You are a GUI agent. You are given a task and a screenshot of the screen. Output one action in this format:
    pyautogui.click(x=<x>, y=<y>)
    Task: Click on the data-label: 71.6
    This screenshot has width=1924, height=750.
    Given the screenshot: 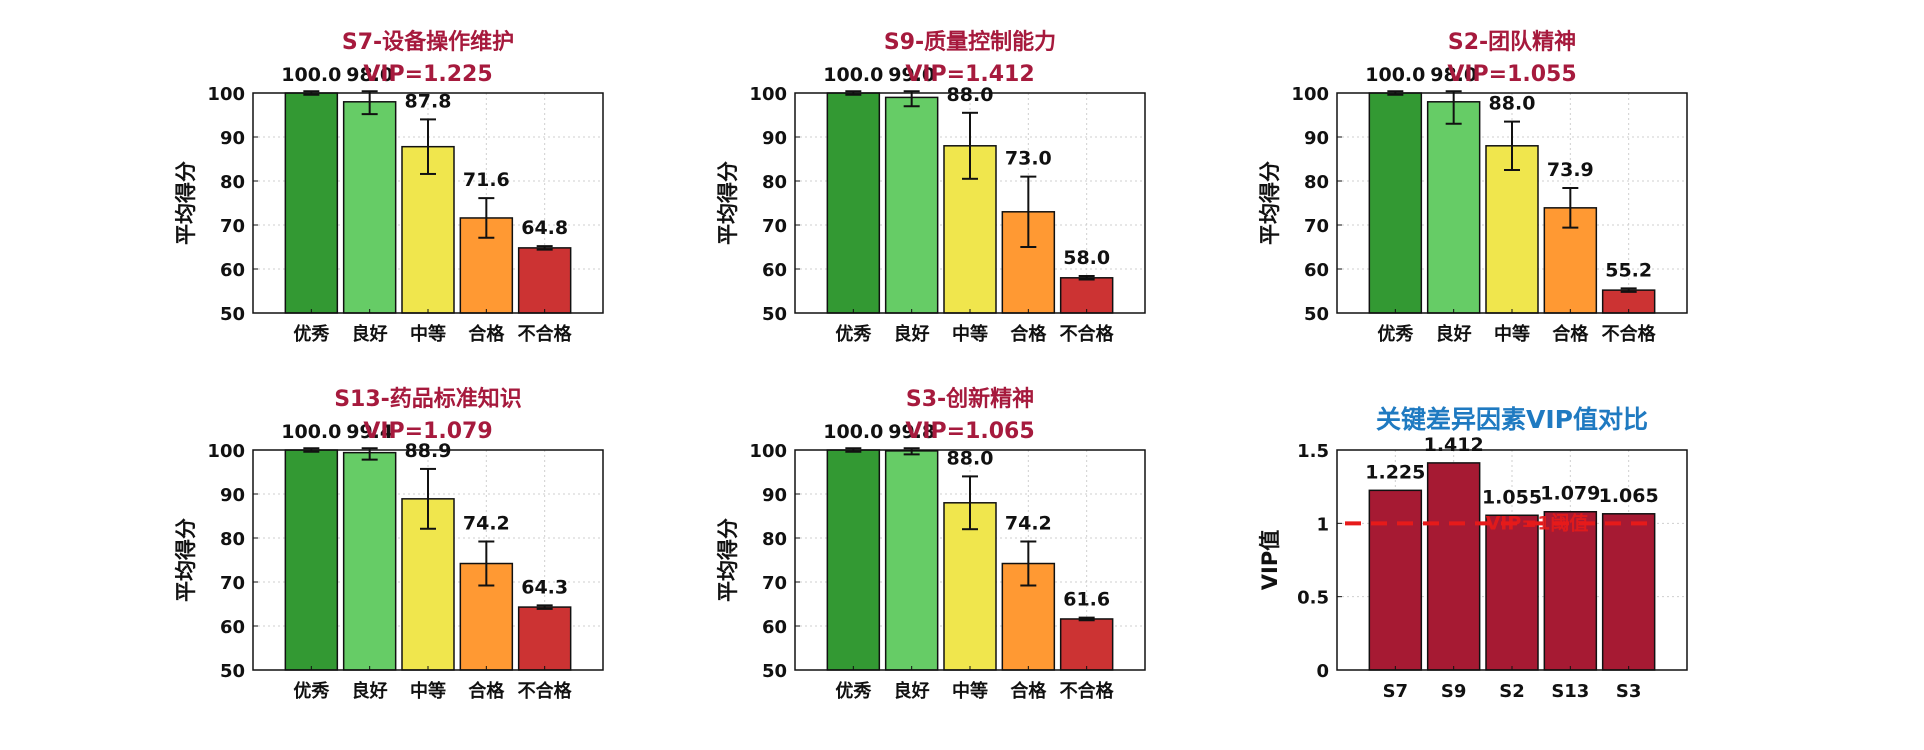 What is the action you would take?
    pyautogui.click(x=486, y=180)
    